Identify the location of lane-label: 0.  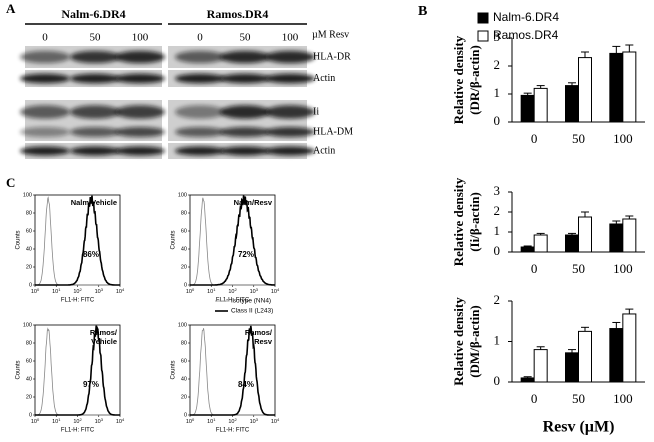
(200, 38).